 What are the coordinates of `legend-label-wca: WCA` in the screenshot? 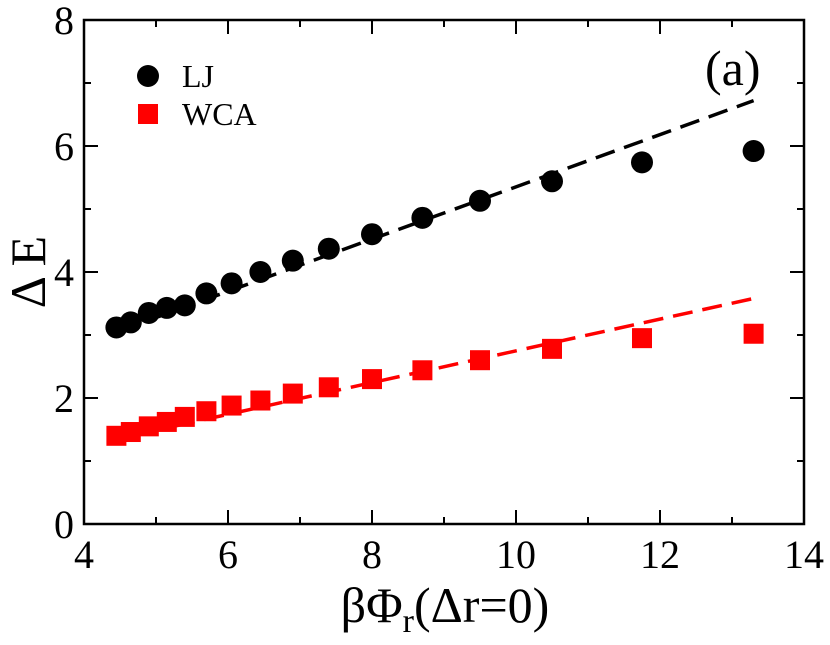 It's located at (219, 114).